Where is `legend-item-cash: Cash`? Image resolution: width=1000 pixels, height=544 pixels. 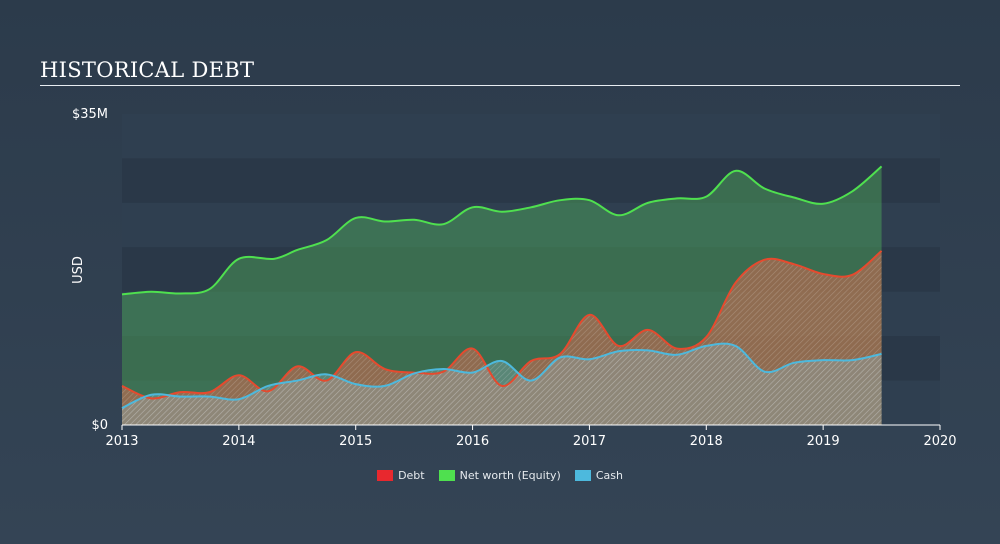
legend-item-cash: Cash is located at coordinates (598, 475).